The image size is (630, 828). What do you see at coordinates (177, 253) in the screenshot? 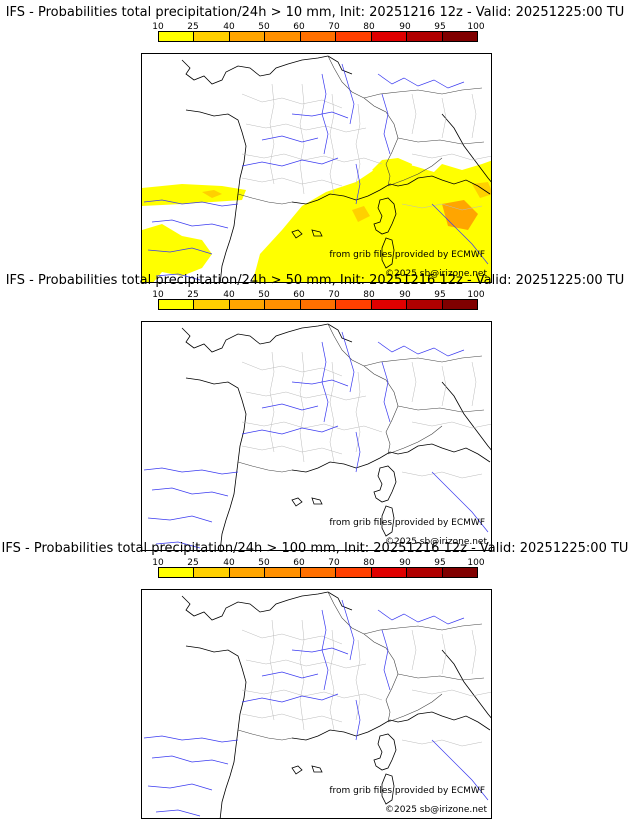
I see `precip-area-southwest` at bounding box center [177, 253].